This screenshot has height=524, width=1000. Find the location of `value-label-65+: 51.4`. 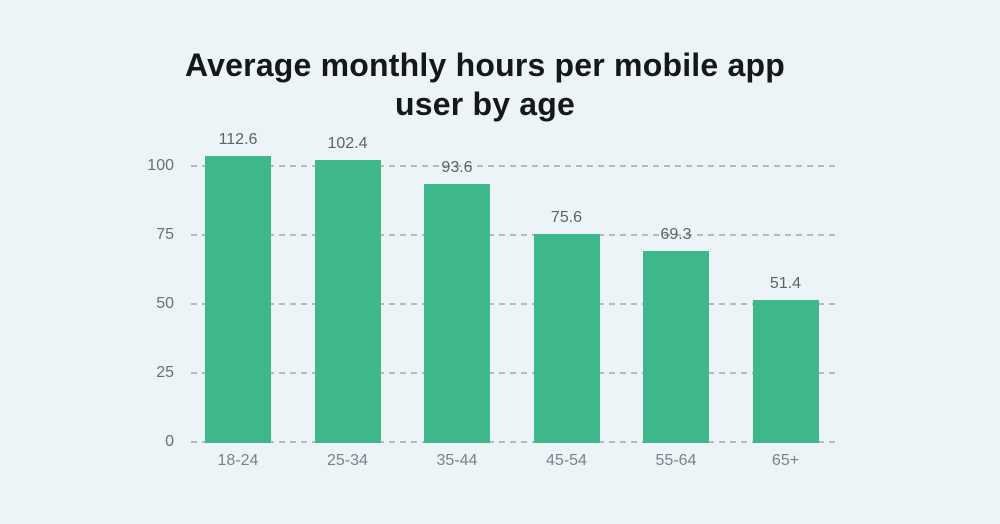

value-label-65+: 51.4 is located at coordinates (785, 283).